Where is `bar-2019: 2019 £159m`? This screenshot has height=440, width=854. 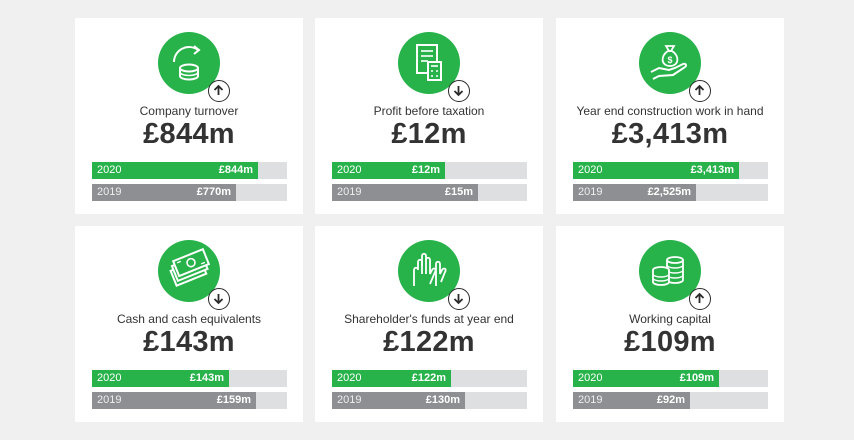
bar-2019: 2019 £159m is located at coordinates (189, 400).